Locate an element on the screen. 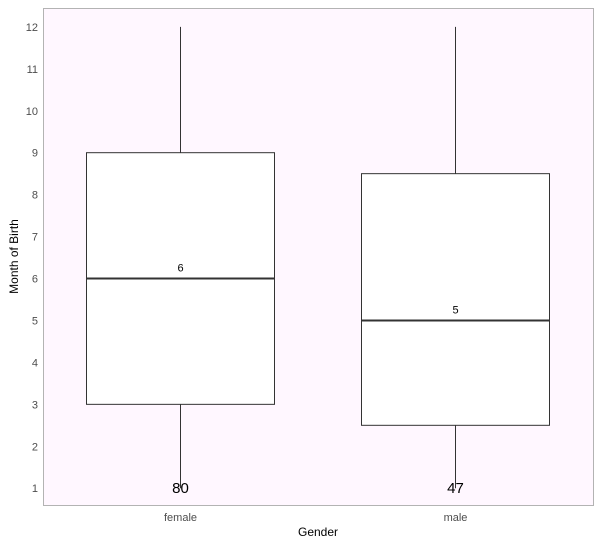 This screenshot has height=545, width=601. count-label: 47 is located at coordinates (455, 488).